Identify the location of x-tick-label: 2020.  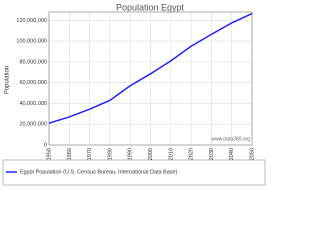
(192, 154).